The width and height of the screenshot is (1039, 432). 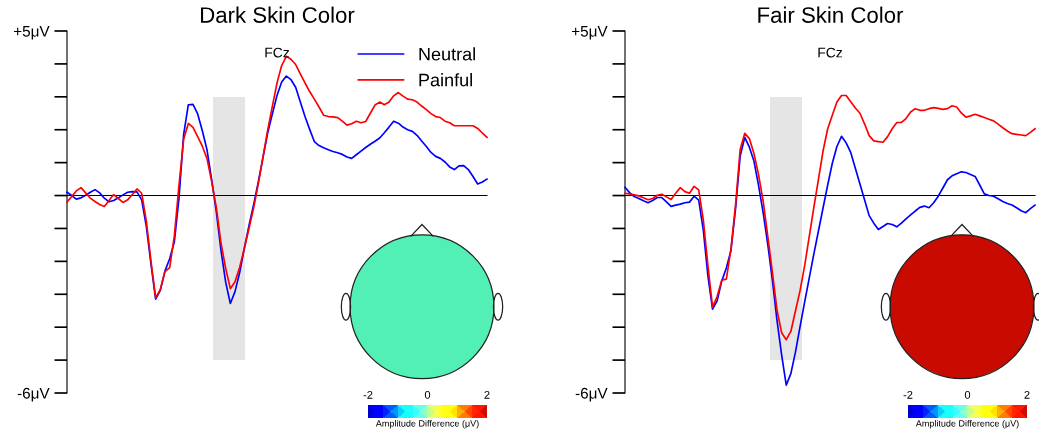 What do you see at coordinates (447, 54) in the screenshot?
I see `legend-label: Neutral` at bounding box center [447, 54].